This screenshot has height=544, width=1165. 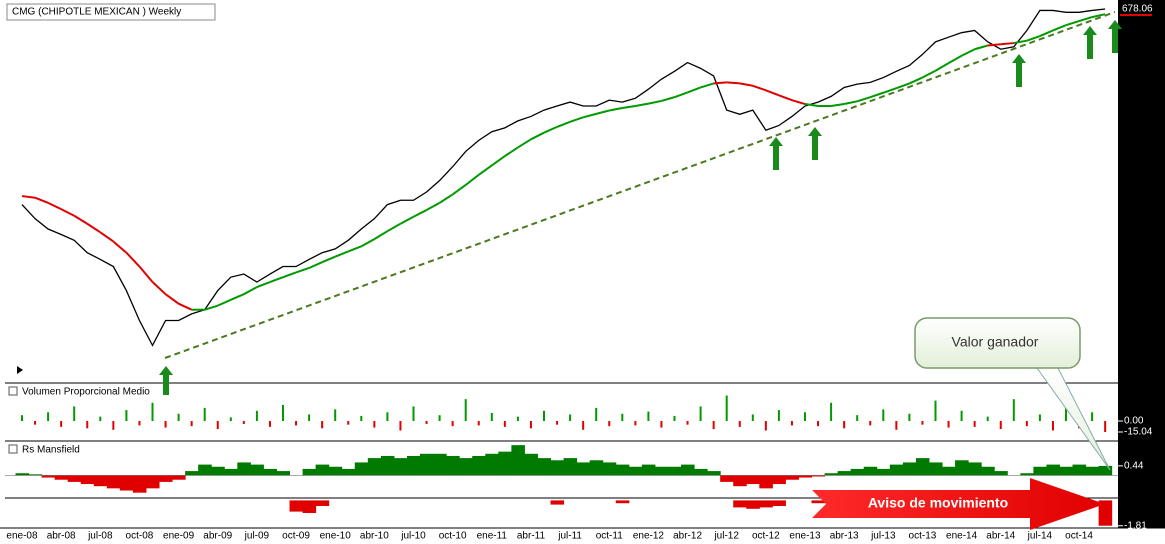 What do you see at coordinates (1134, 466) in the screenshot?
I see `y-tick-label: 0.44` at bounding box center [1134, 466].